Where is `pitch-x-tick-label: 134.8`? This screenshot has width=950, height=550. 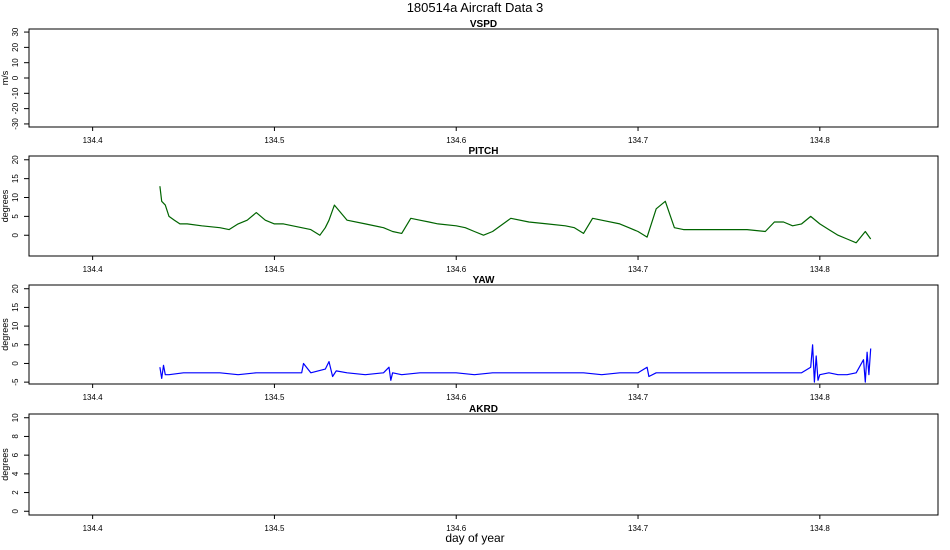
pitch-x-tick-label: 134.8 is located at coordinates (820, 269).